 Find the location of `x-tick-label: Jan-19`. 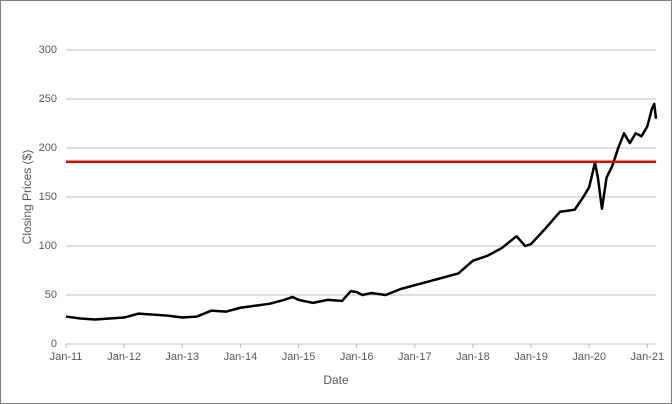

x-tick-label: Jan-19 is located at coordinates (531, 357).